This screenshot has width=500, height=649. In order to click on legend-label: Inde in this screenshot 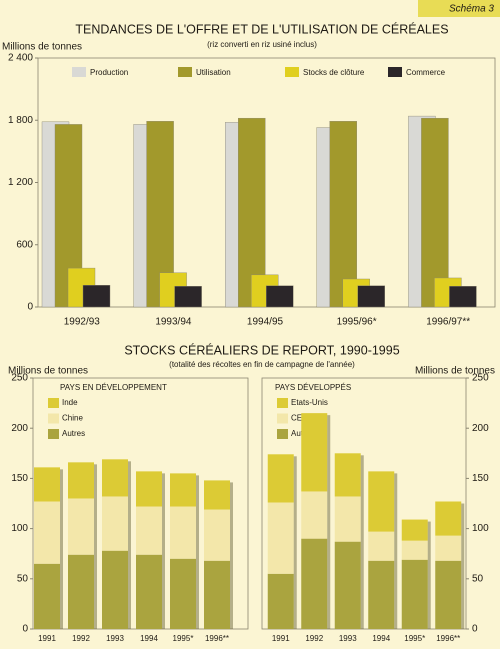, I will do `click(70, 402)`.